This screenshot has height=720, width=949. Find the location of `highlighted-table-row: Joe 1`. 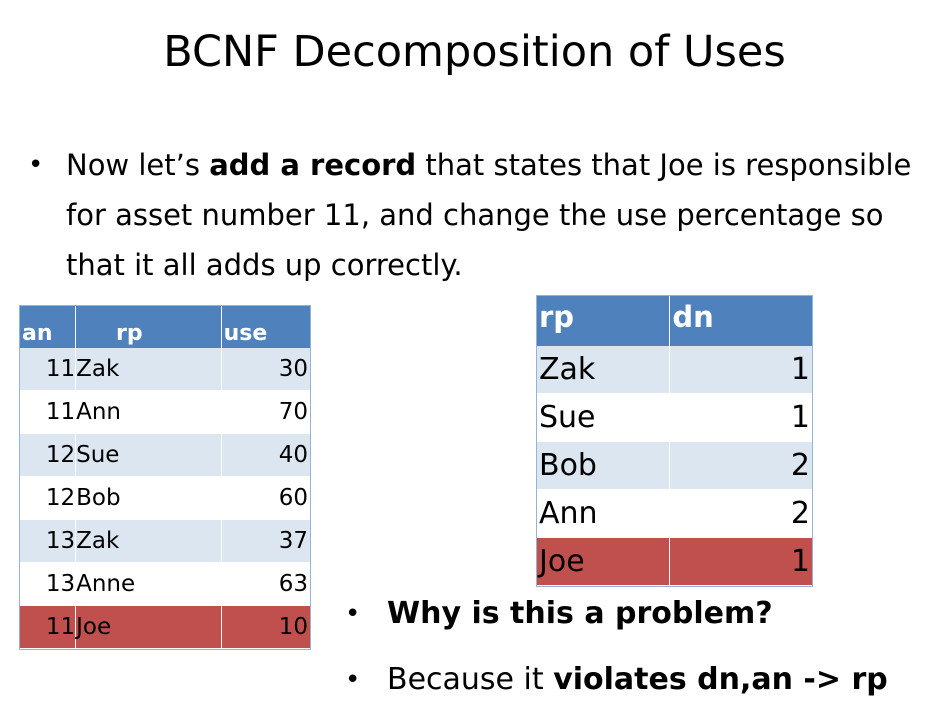

highlighted-table-row: Joe 1 is located at coordinates (674, 561).